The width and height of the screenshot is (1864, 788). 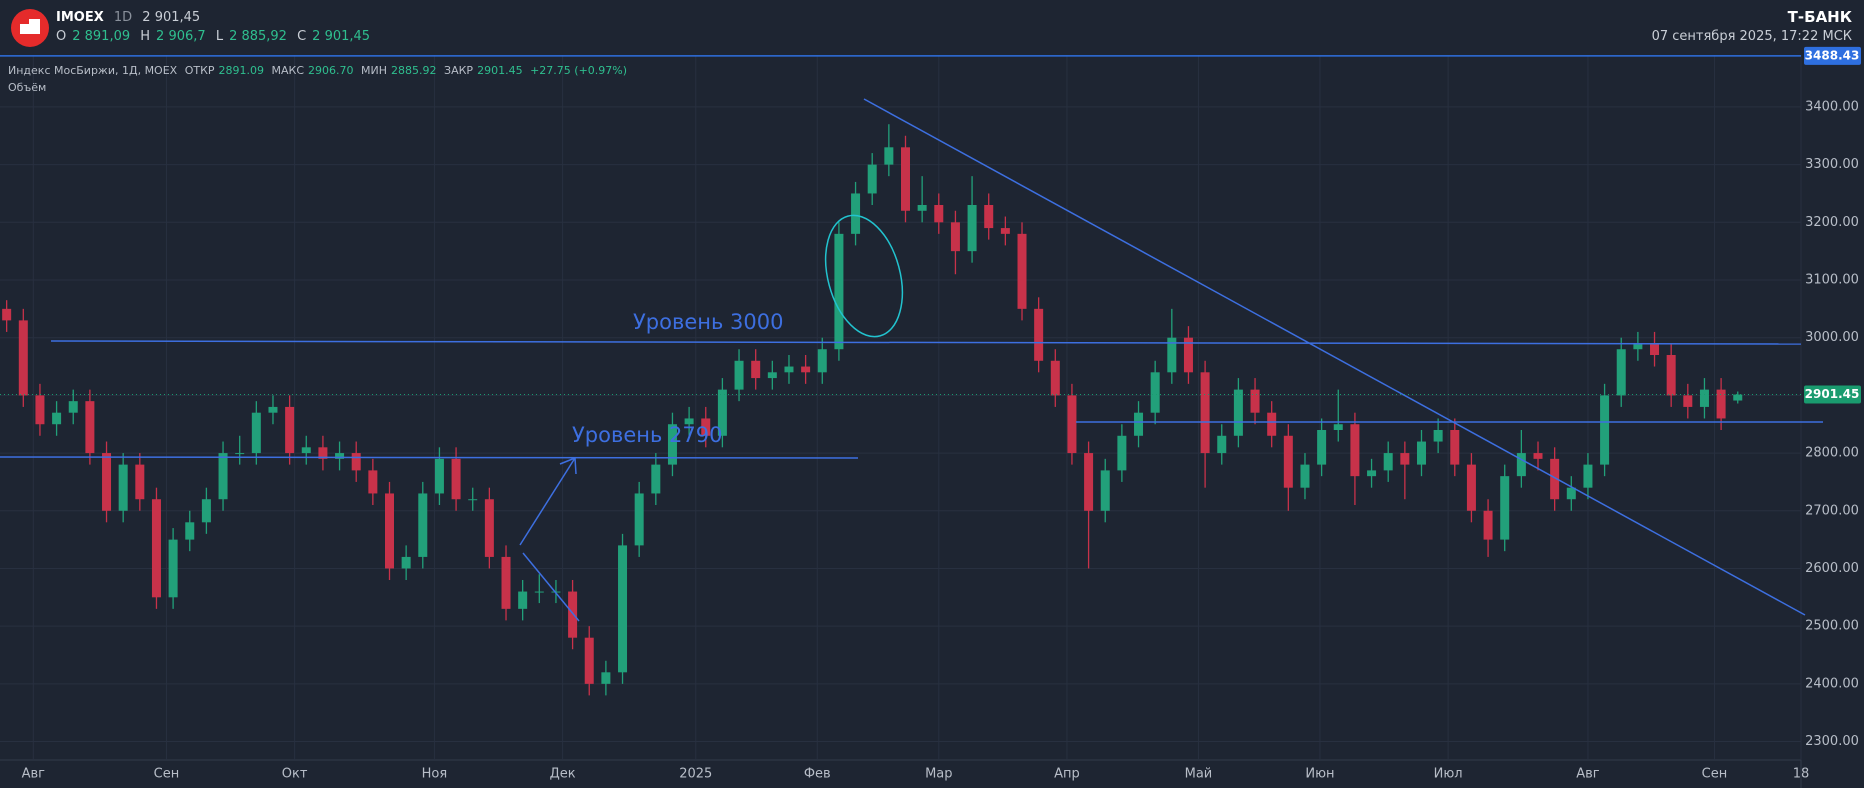 I want to click on x-tick-label: Июн, so click(x=1319, y=774).